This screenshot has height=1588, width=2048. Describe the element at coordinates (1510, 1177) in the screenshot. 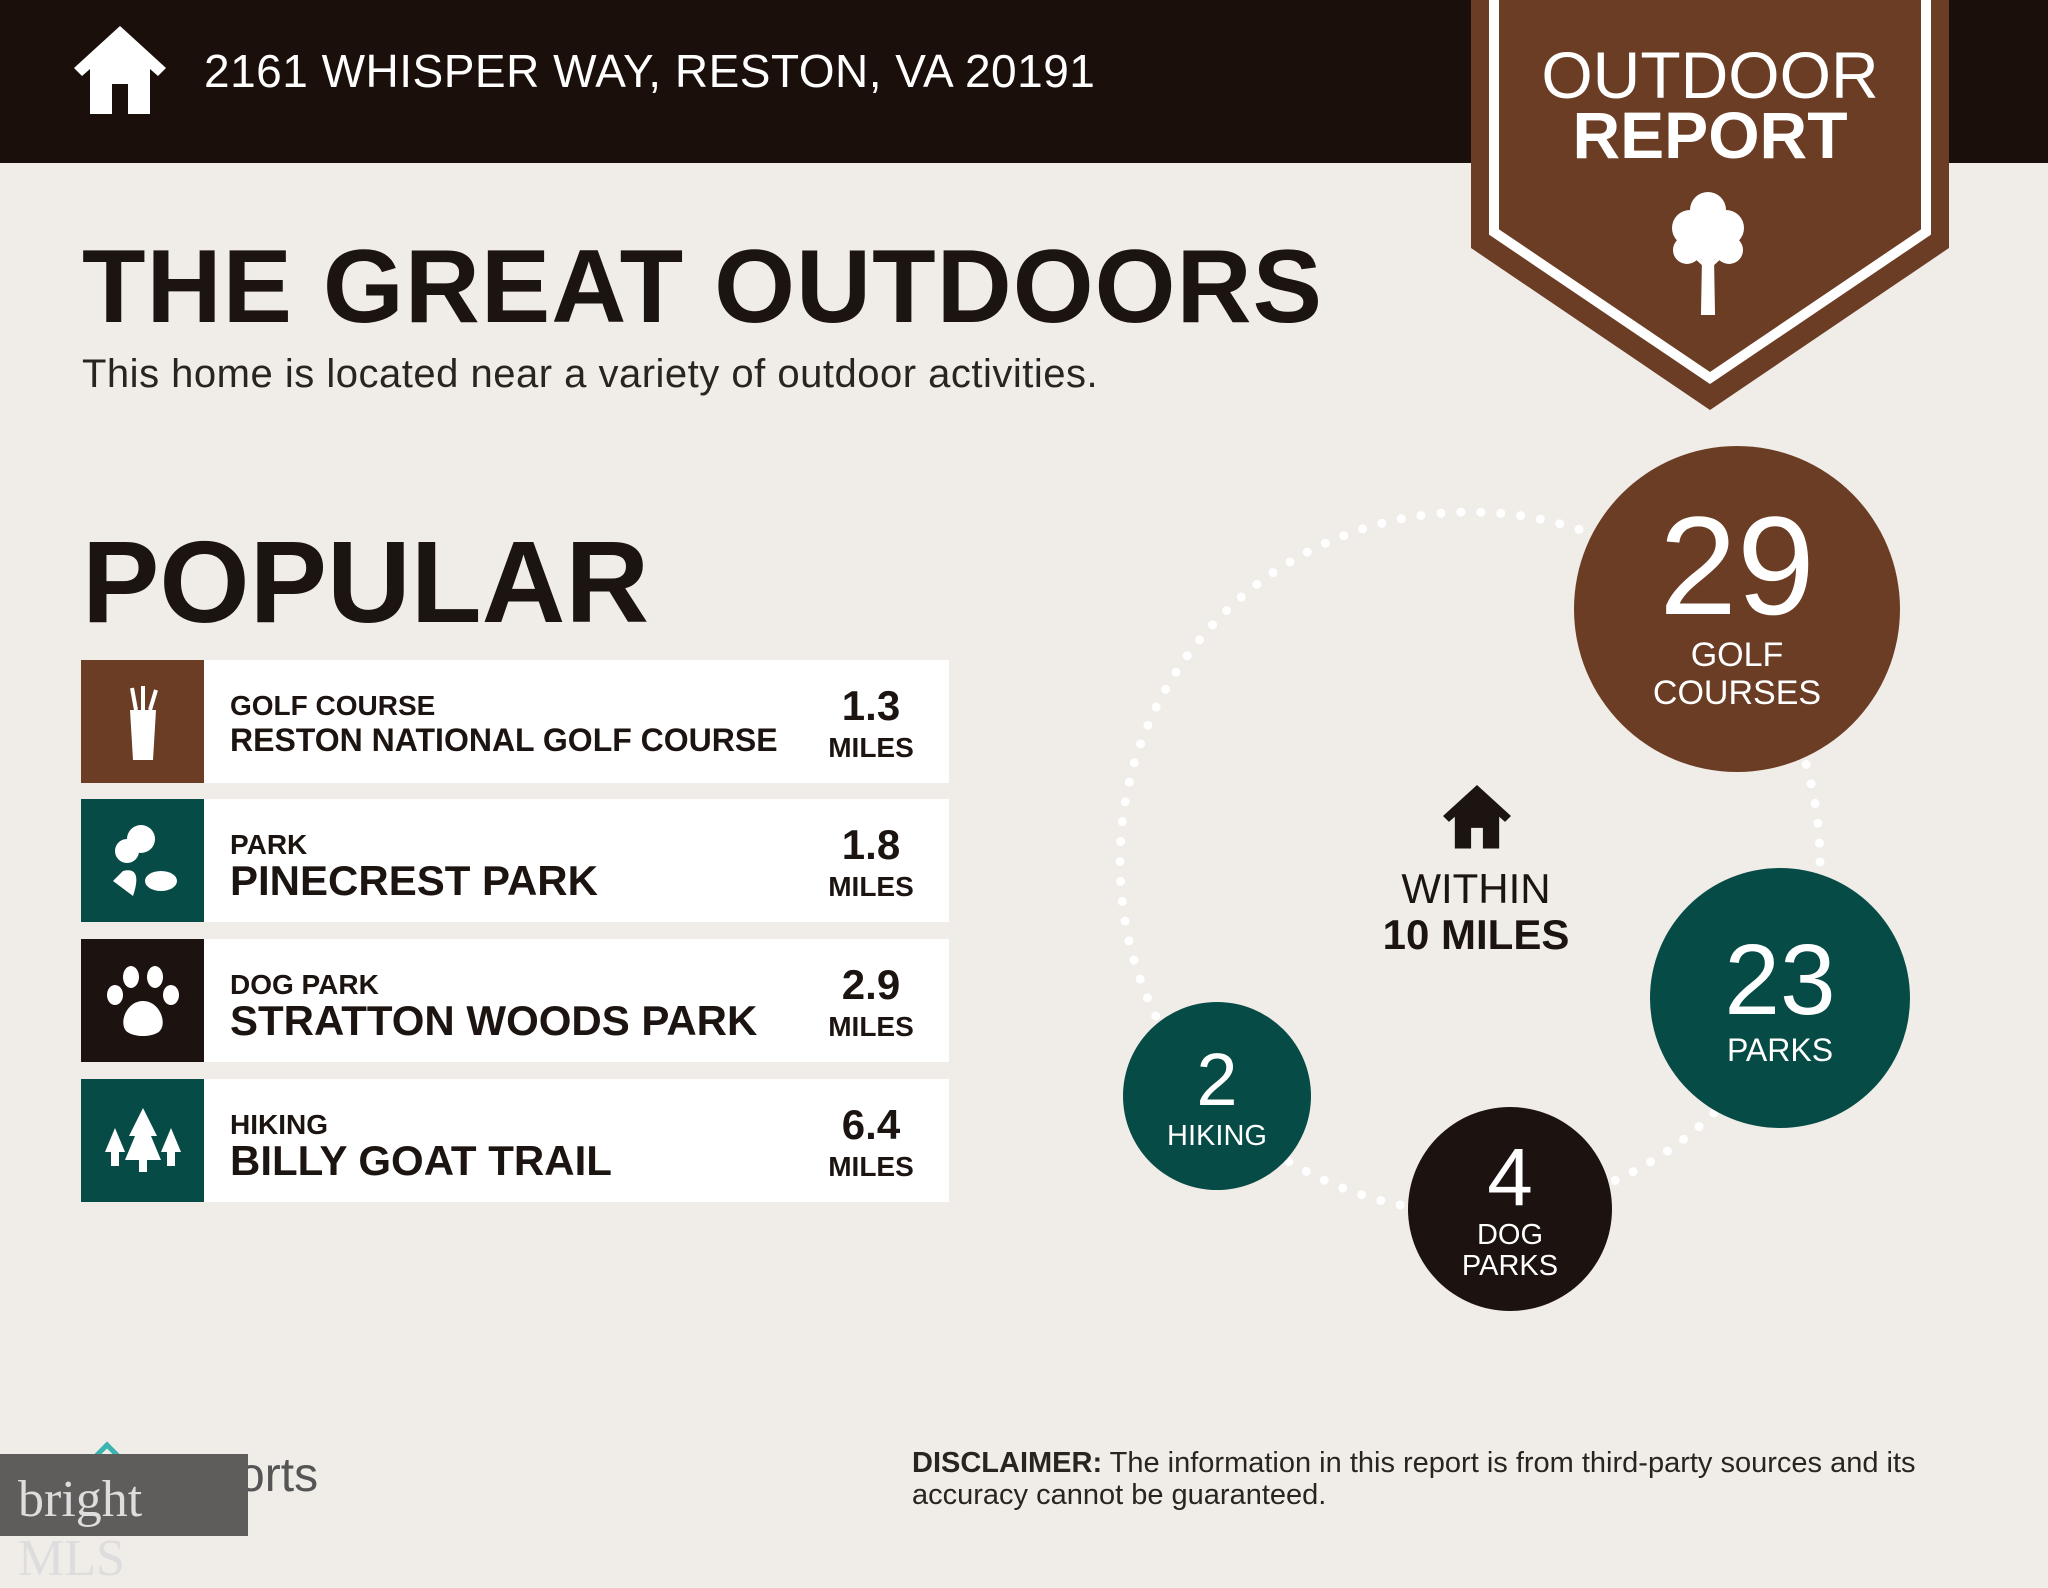

I see `dog-count: 4` at that location.